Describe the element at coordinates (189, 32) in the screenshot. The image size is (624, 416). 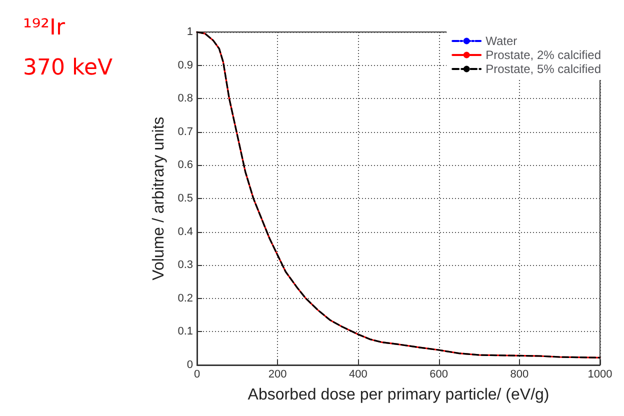
I see `y-tick-label: 1` at that location.